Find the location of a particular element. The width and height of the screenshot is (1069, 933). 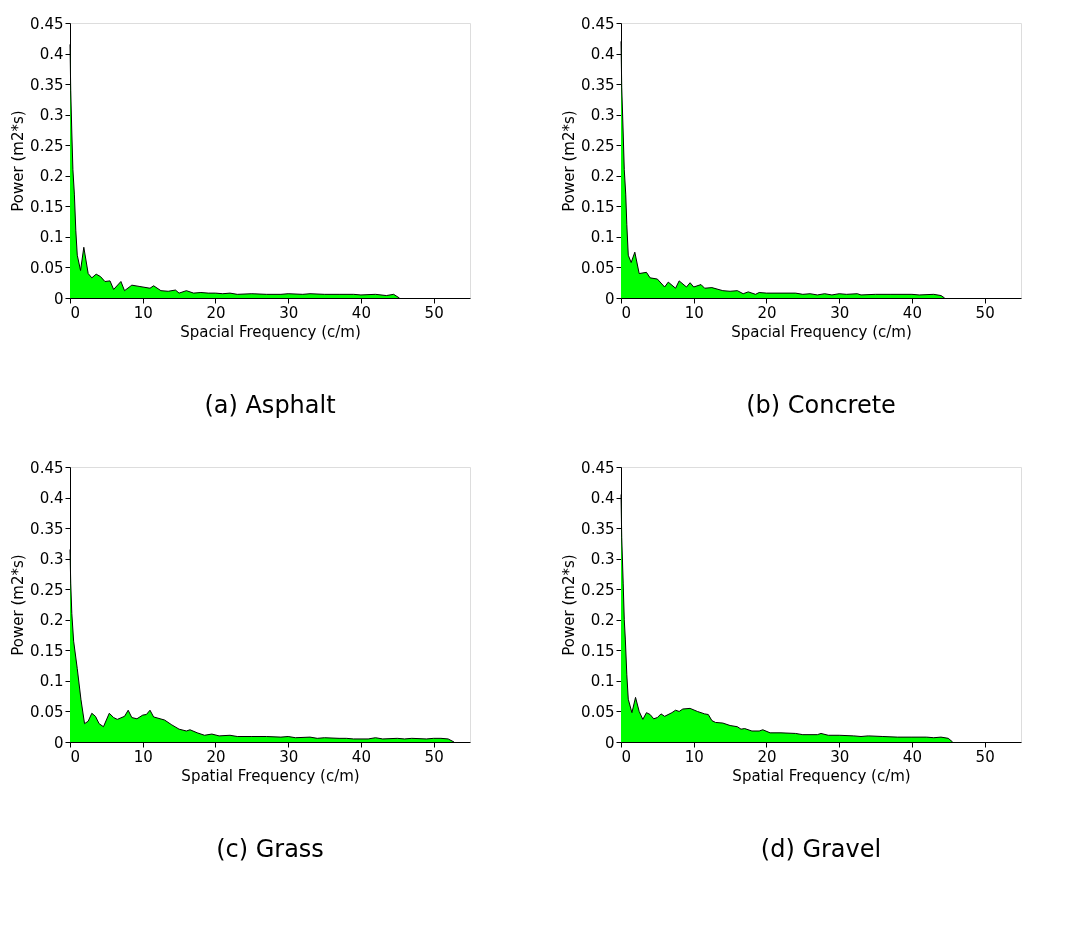

text: (a) Asphalt is located at coordinates (270, 405).